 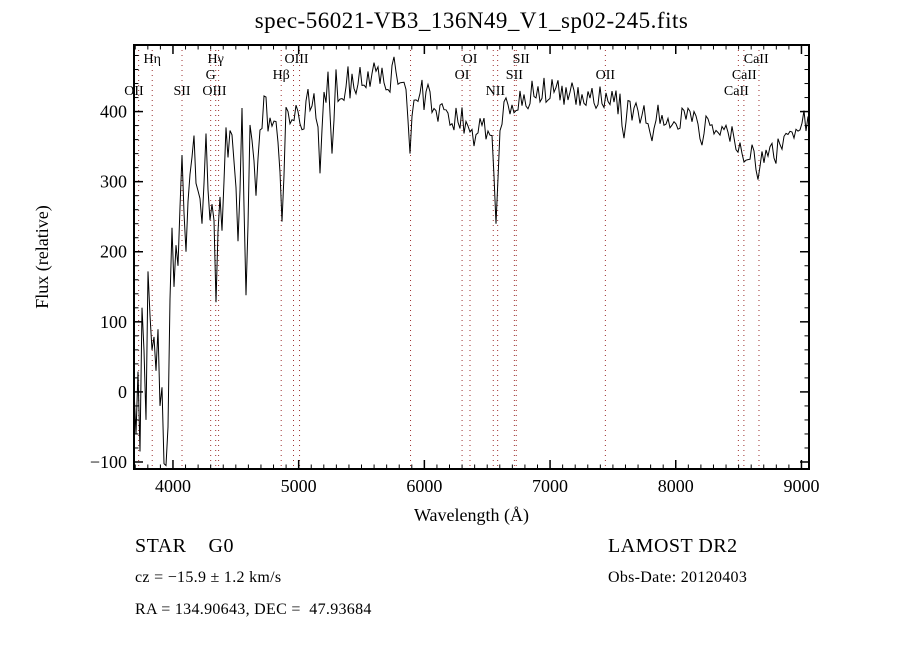 I want to click on object-class-label: STAR G0, so click(x=184, y=546).